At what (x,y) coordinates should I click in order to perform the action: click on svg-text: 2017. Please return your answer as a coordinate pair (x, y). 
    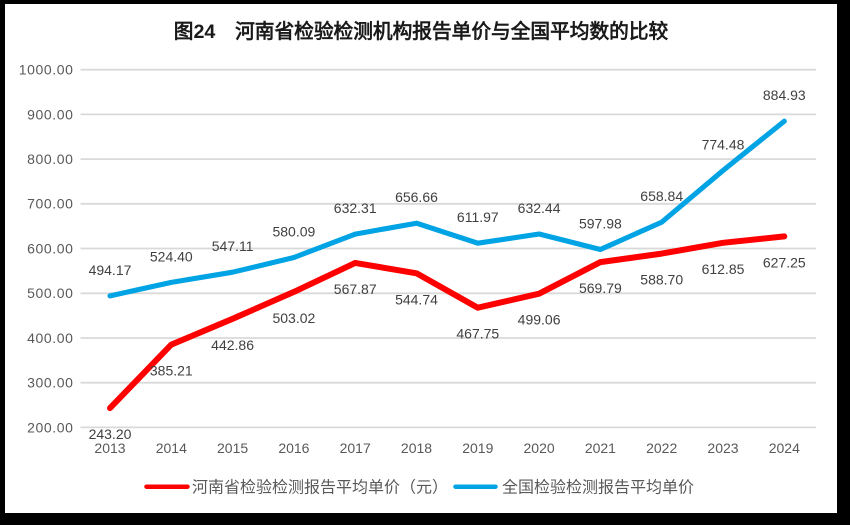
    Looking at the image, I should click on (355, 448).